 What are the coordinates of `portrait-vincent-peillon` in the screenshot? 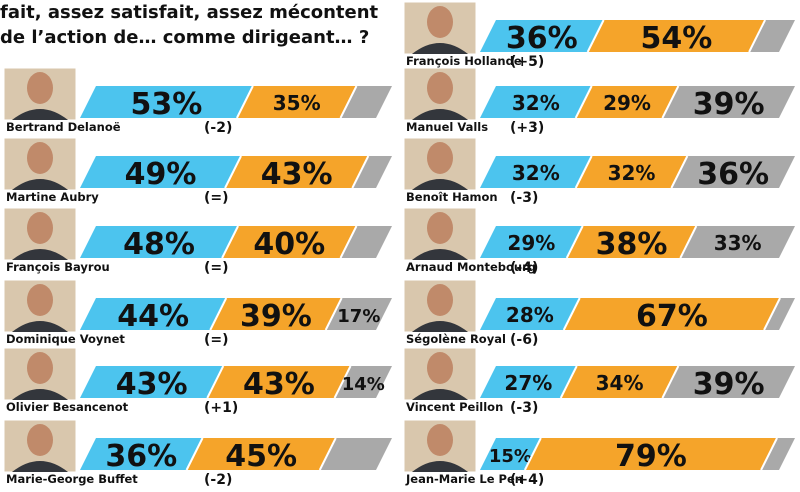 It's located at (440, 374).